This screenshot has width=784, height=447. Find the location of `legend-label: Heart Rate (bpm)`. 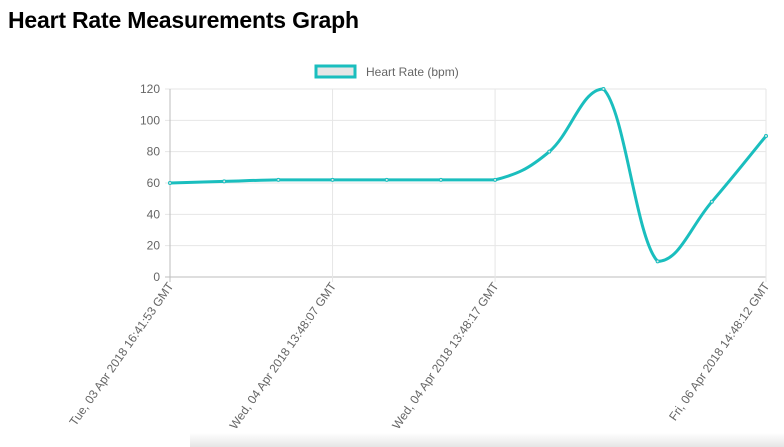

legend-label: Heart Rate (bpm) is located at coordinates (412, 72).